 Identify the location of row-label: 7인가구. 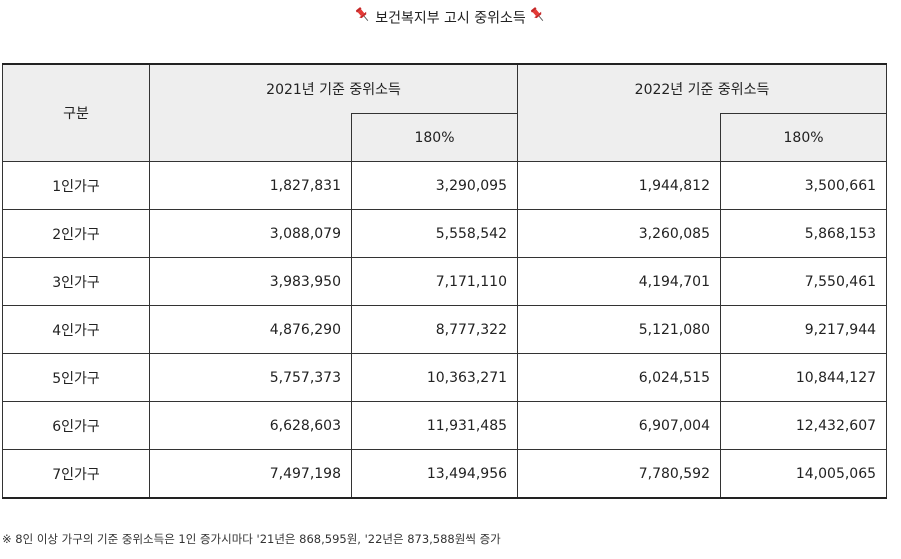
(76, 474).